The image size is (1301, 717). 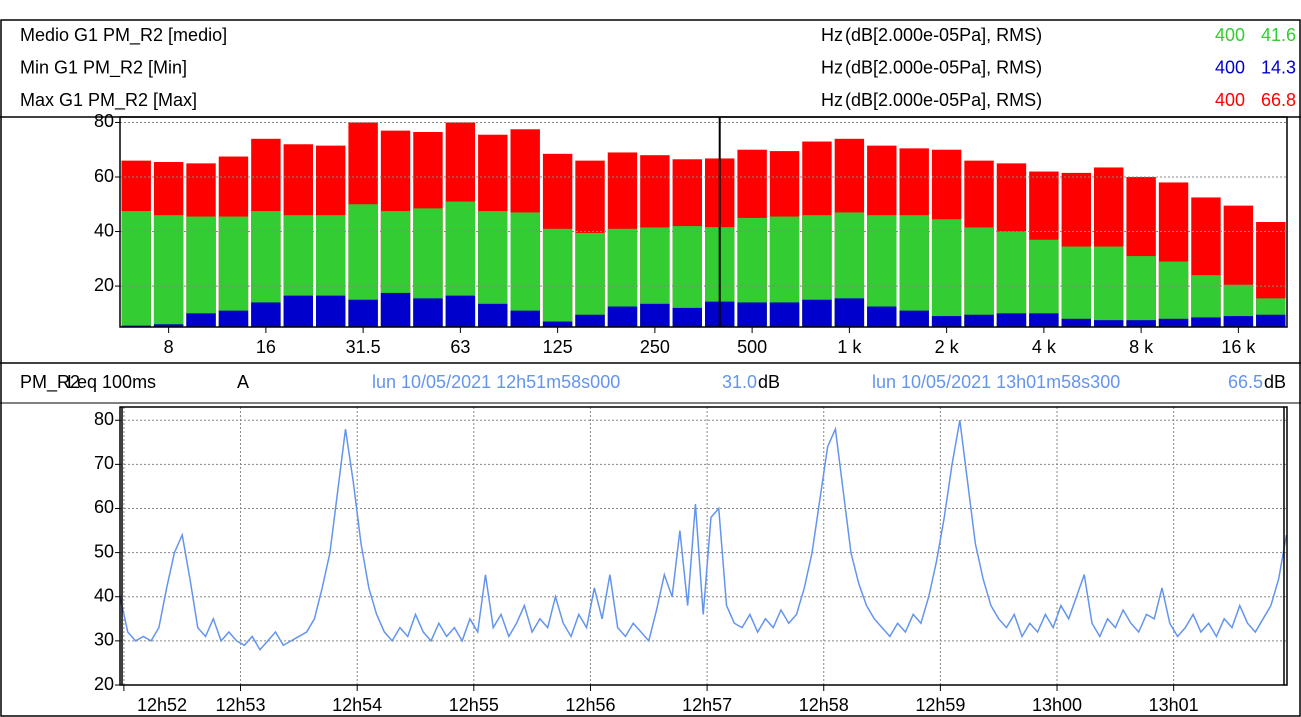 What do you see at coordinates (849, 347) in the screenshot?
I see `x-tick-label: 1 k` at bounding box center [849, 347].